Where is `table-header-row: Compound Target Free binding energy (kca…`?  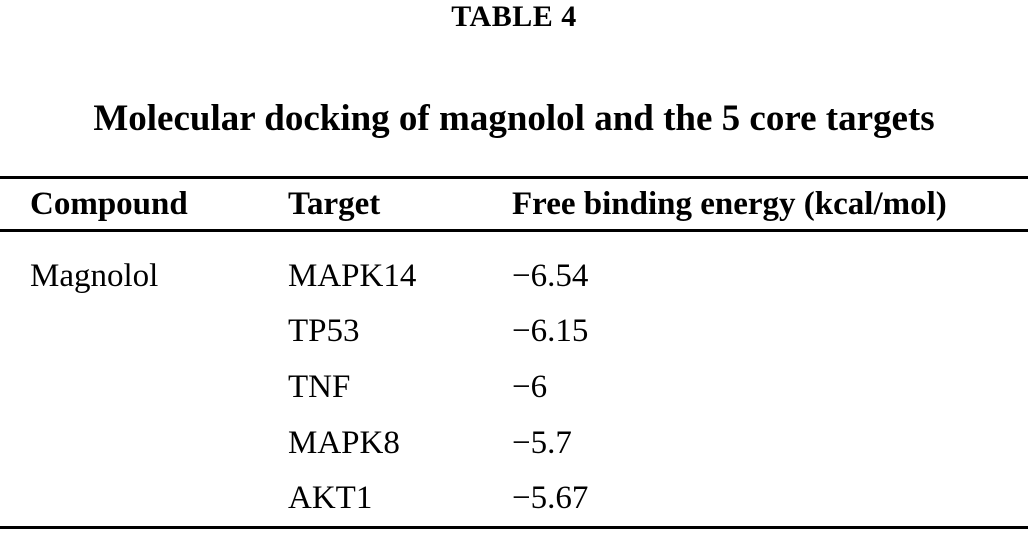
table-header-row: Compound Target Free binding energy (kca… is located at coordinates (514, 204).